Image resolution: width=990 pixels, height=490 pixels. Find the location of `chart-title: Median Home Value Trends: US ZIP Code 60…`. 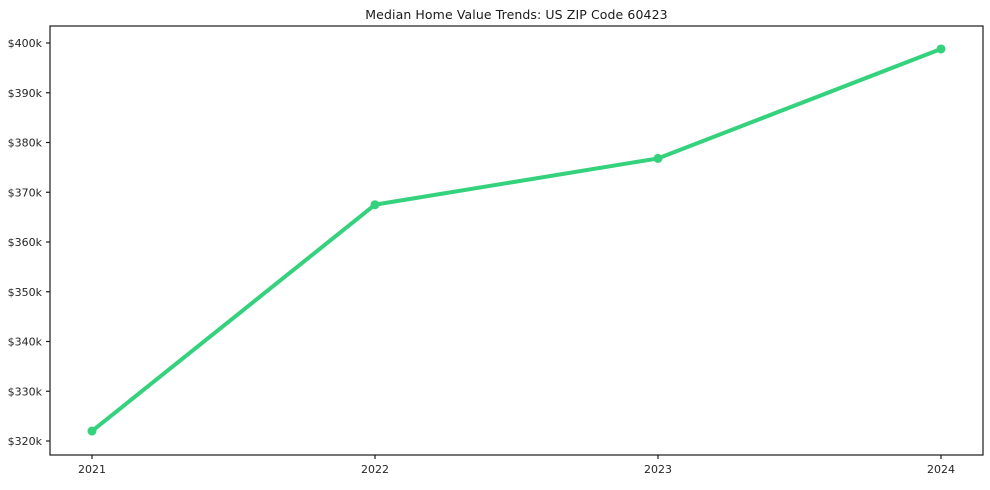

chart-title: Median Home Value Trends: US ZIP Code 60… is located at coordinates (516, 14).